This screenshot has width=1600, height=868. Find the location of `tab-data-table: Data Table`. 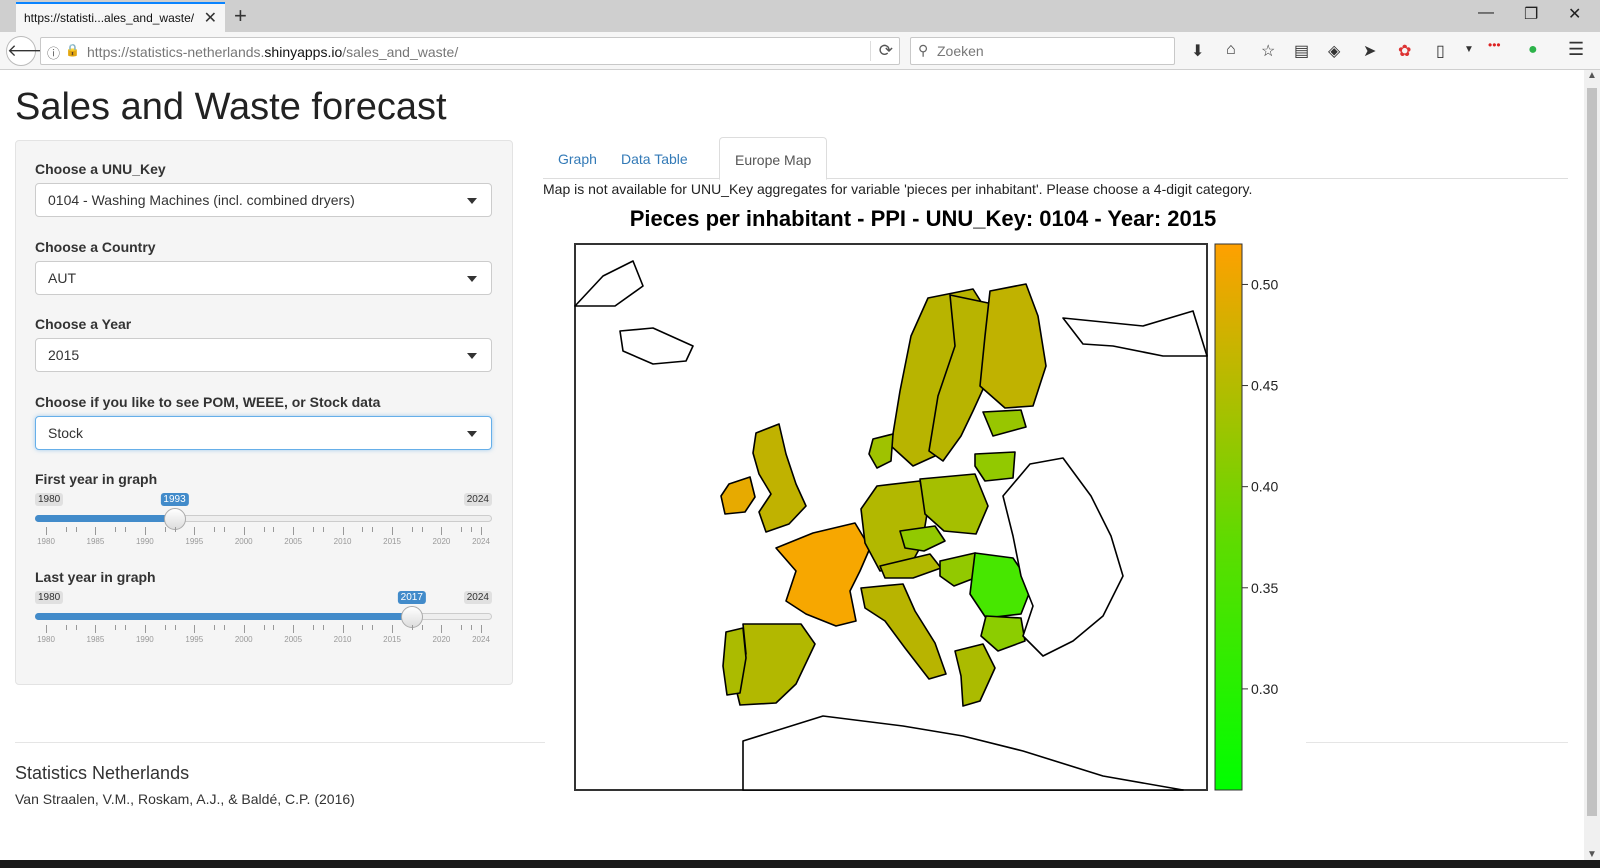

tab-data-table: Data Table is located at coordinates (654, 159).